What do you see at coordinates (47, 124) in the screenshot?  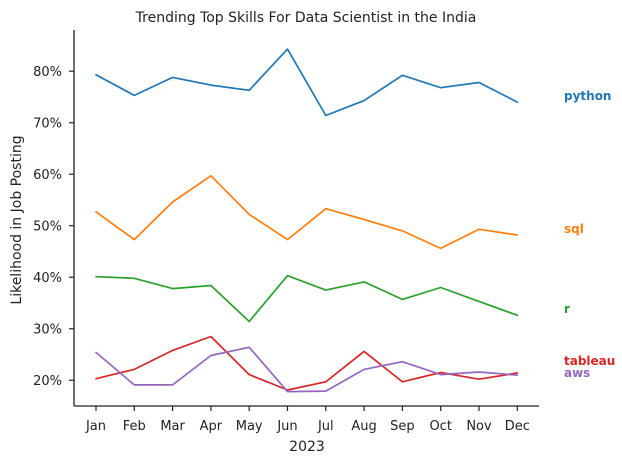 I see `y-tick-label: 70%` at bounding box center [47, 124].